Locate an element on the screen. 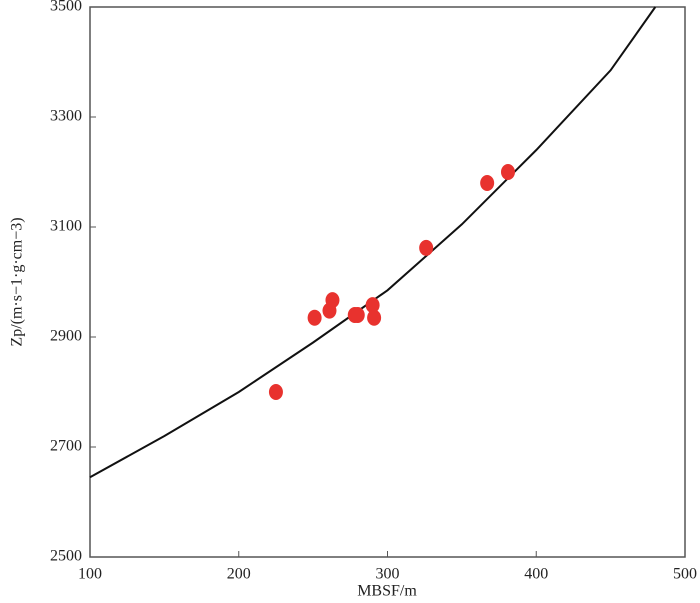 The width and height of the screenshot is (700, 603). x-tick-label: 200 is located at coordinates (239, 574).